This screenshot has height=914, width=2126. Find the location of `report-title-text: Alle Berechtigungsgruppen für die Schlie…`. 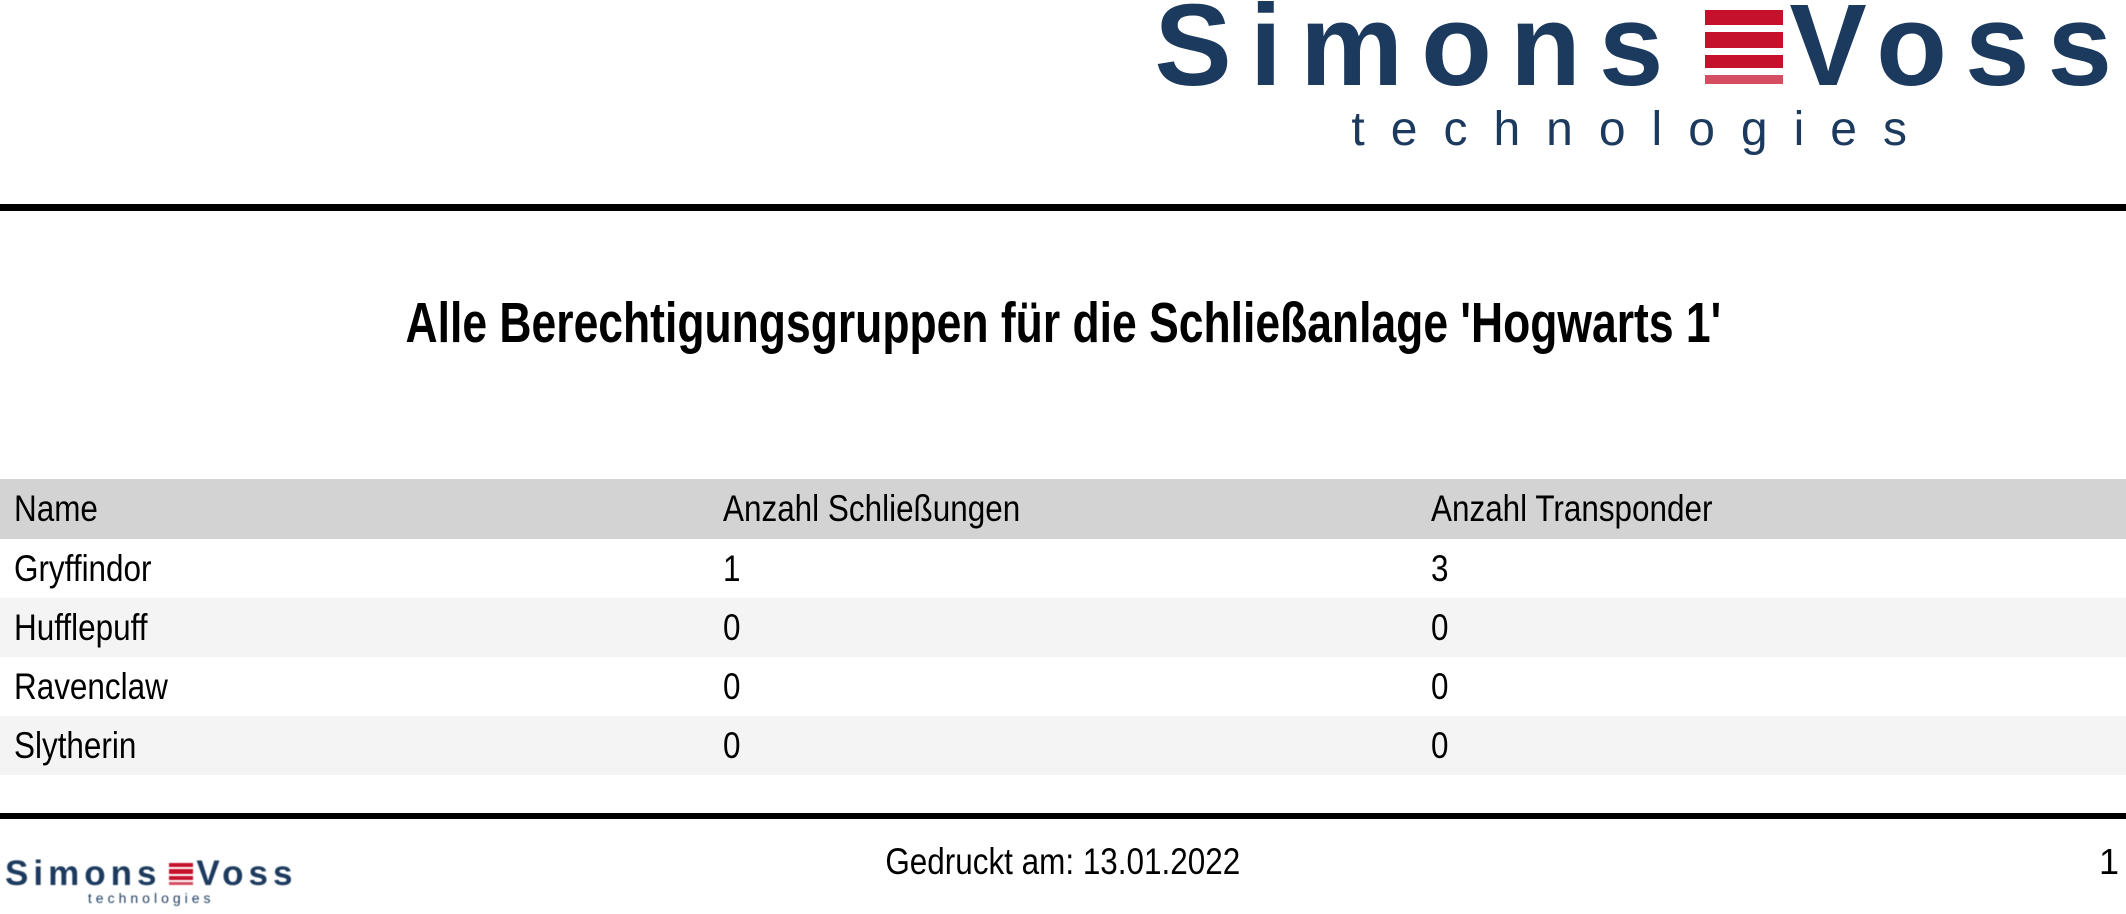

report-title-text: Alle Berechtigungsgruppen für die Schlie… is located at coordinates (1063, 323).